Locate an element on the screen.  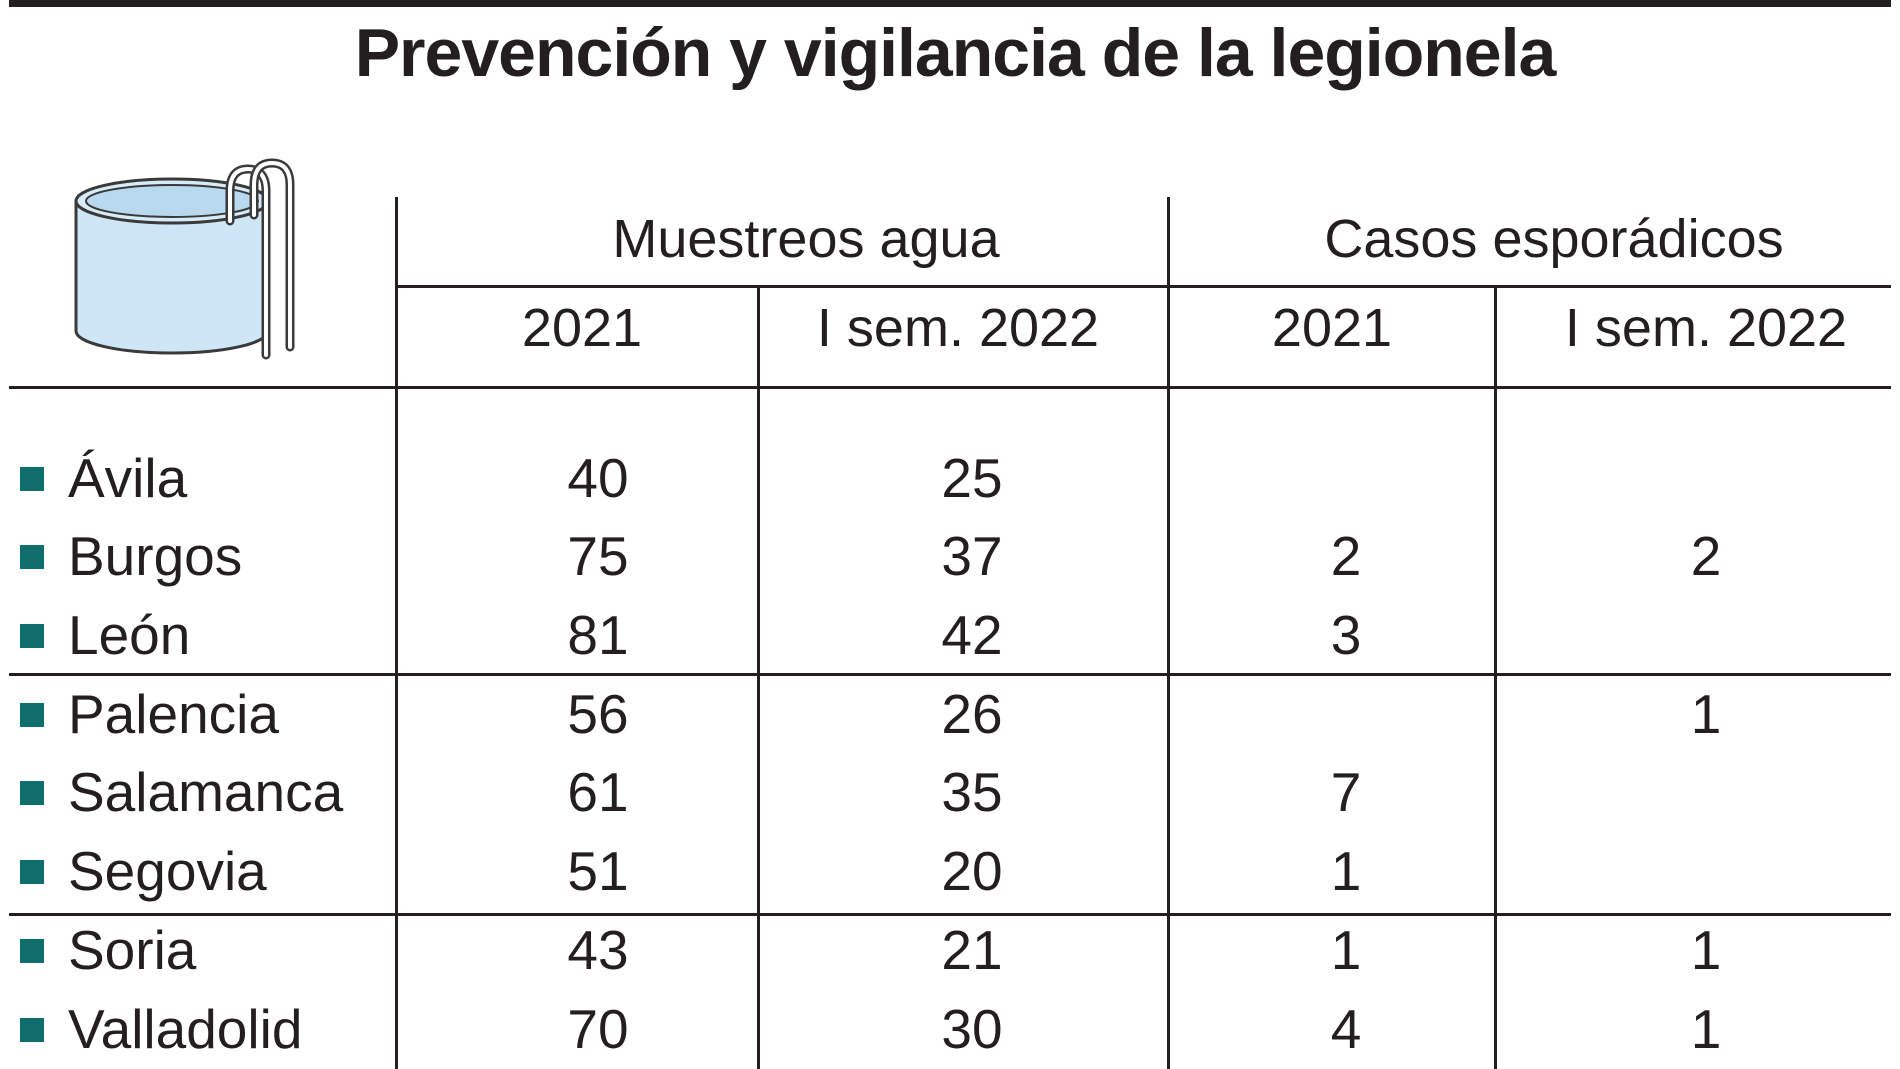
table-row: Salamanca 61 35 7 is located at coordinates (950, 792).